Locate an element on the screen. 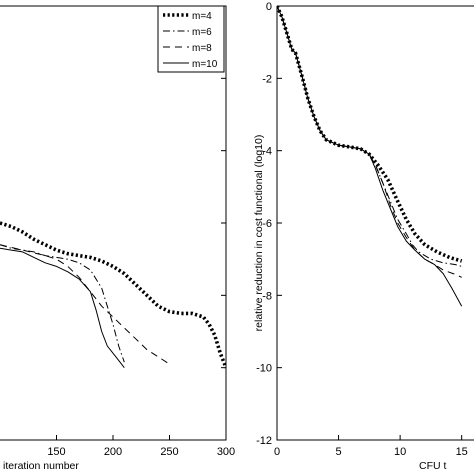 The image size is (474, 474). legend: m=4 m=6 m=8 m=10 is located at coordinates (191, 39).